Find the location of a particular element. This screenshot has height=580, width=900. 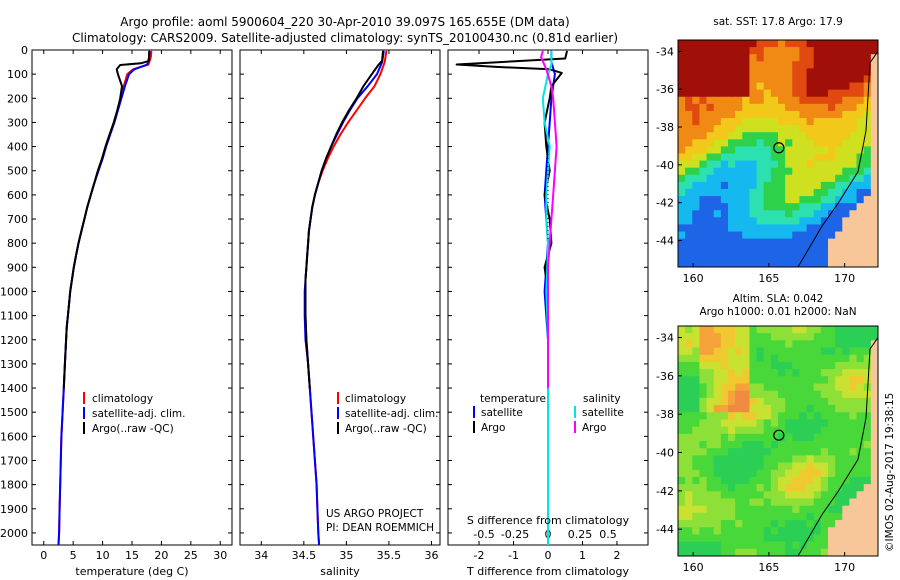

difference-xlabel: T difference from climatology is located at coordinates (547, 571).